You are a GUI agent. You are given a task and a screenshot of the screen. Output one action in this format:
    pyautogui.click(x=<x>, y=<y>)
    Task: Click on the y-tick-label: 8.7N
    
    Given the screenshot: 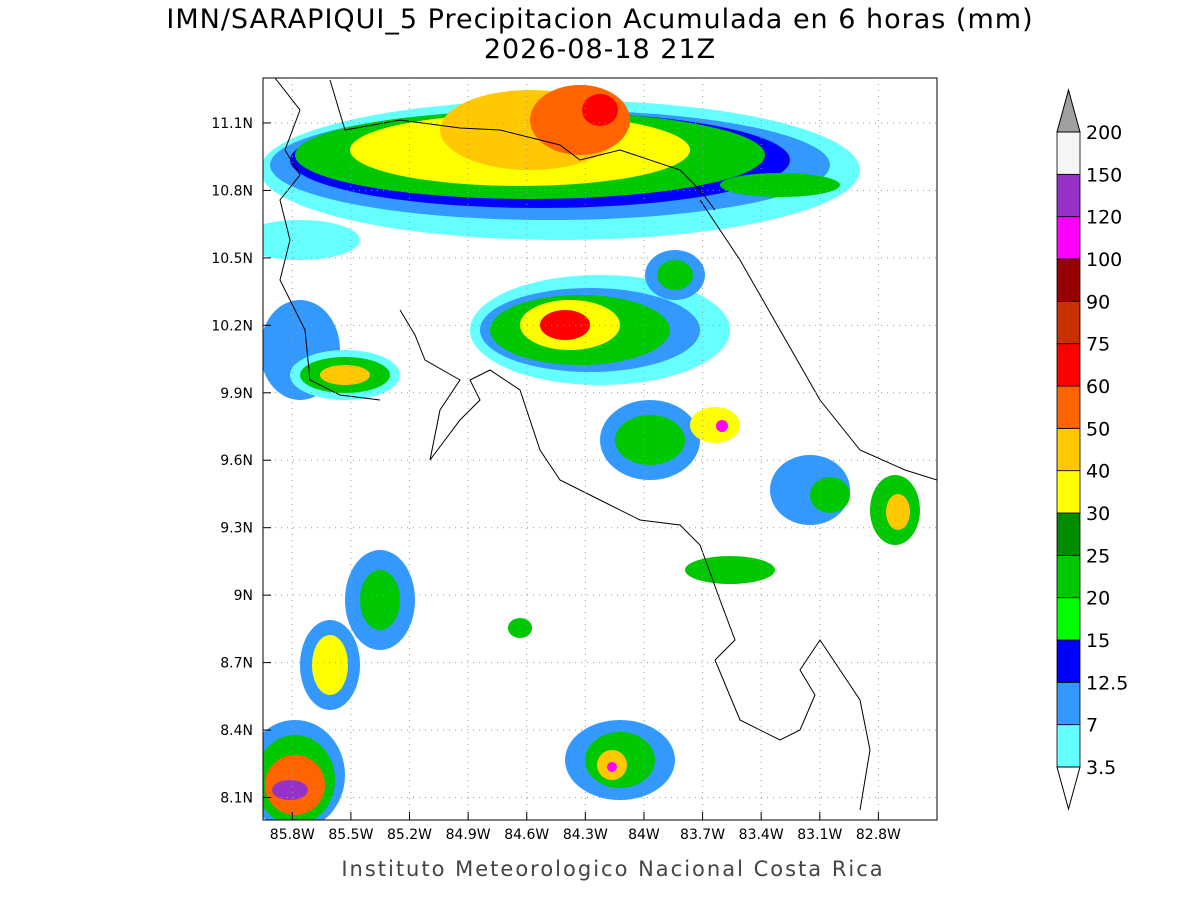 What is the action you would take?
    pyautogui.click(x=236, y=664)
    